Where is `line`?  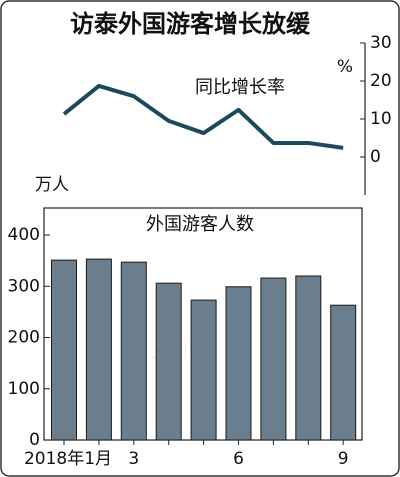
line is located at coordinates (203, 116).